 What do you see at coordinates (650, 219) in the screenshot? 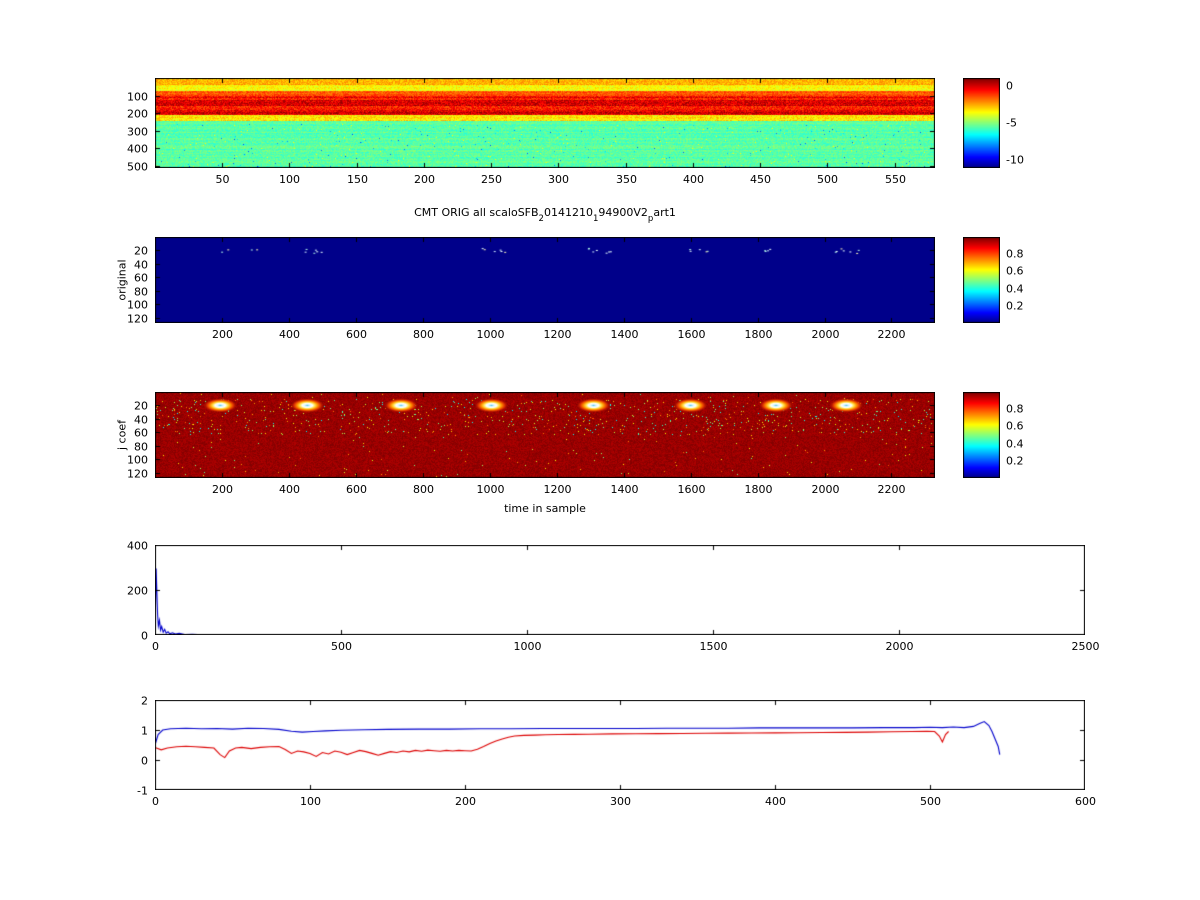
I see `title-subscript: p` at bounding box center [650, 219].